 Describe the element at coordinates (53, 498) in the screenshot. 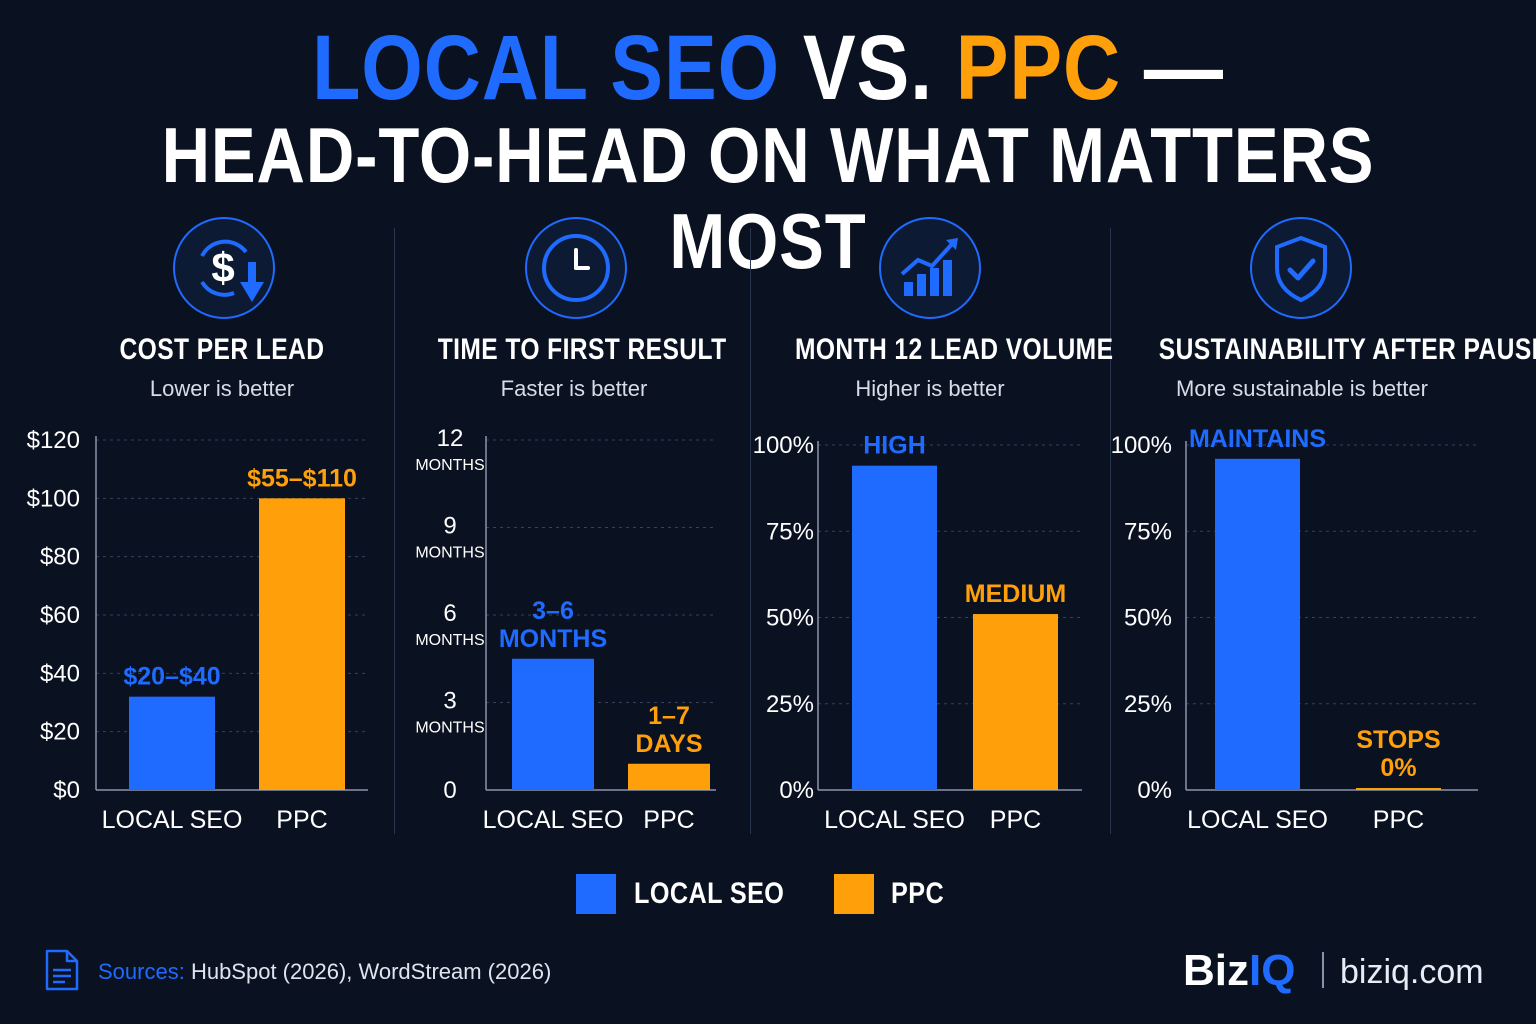

I see `y-tick-label: $100` at that location.